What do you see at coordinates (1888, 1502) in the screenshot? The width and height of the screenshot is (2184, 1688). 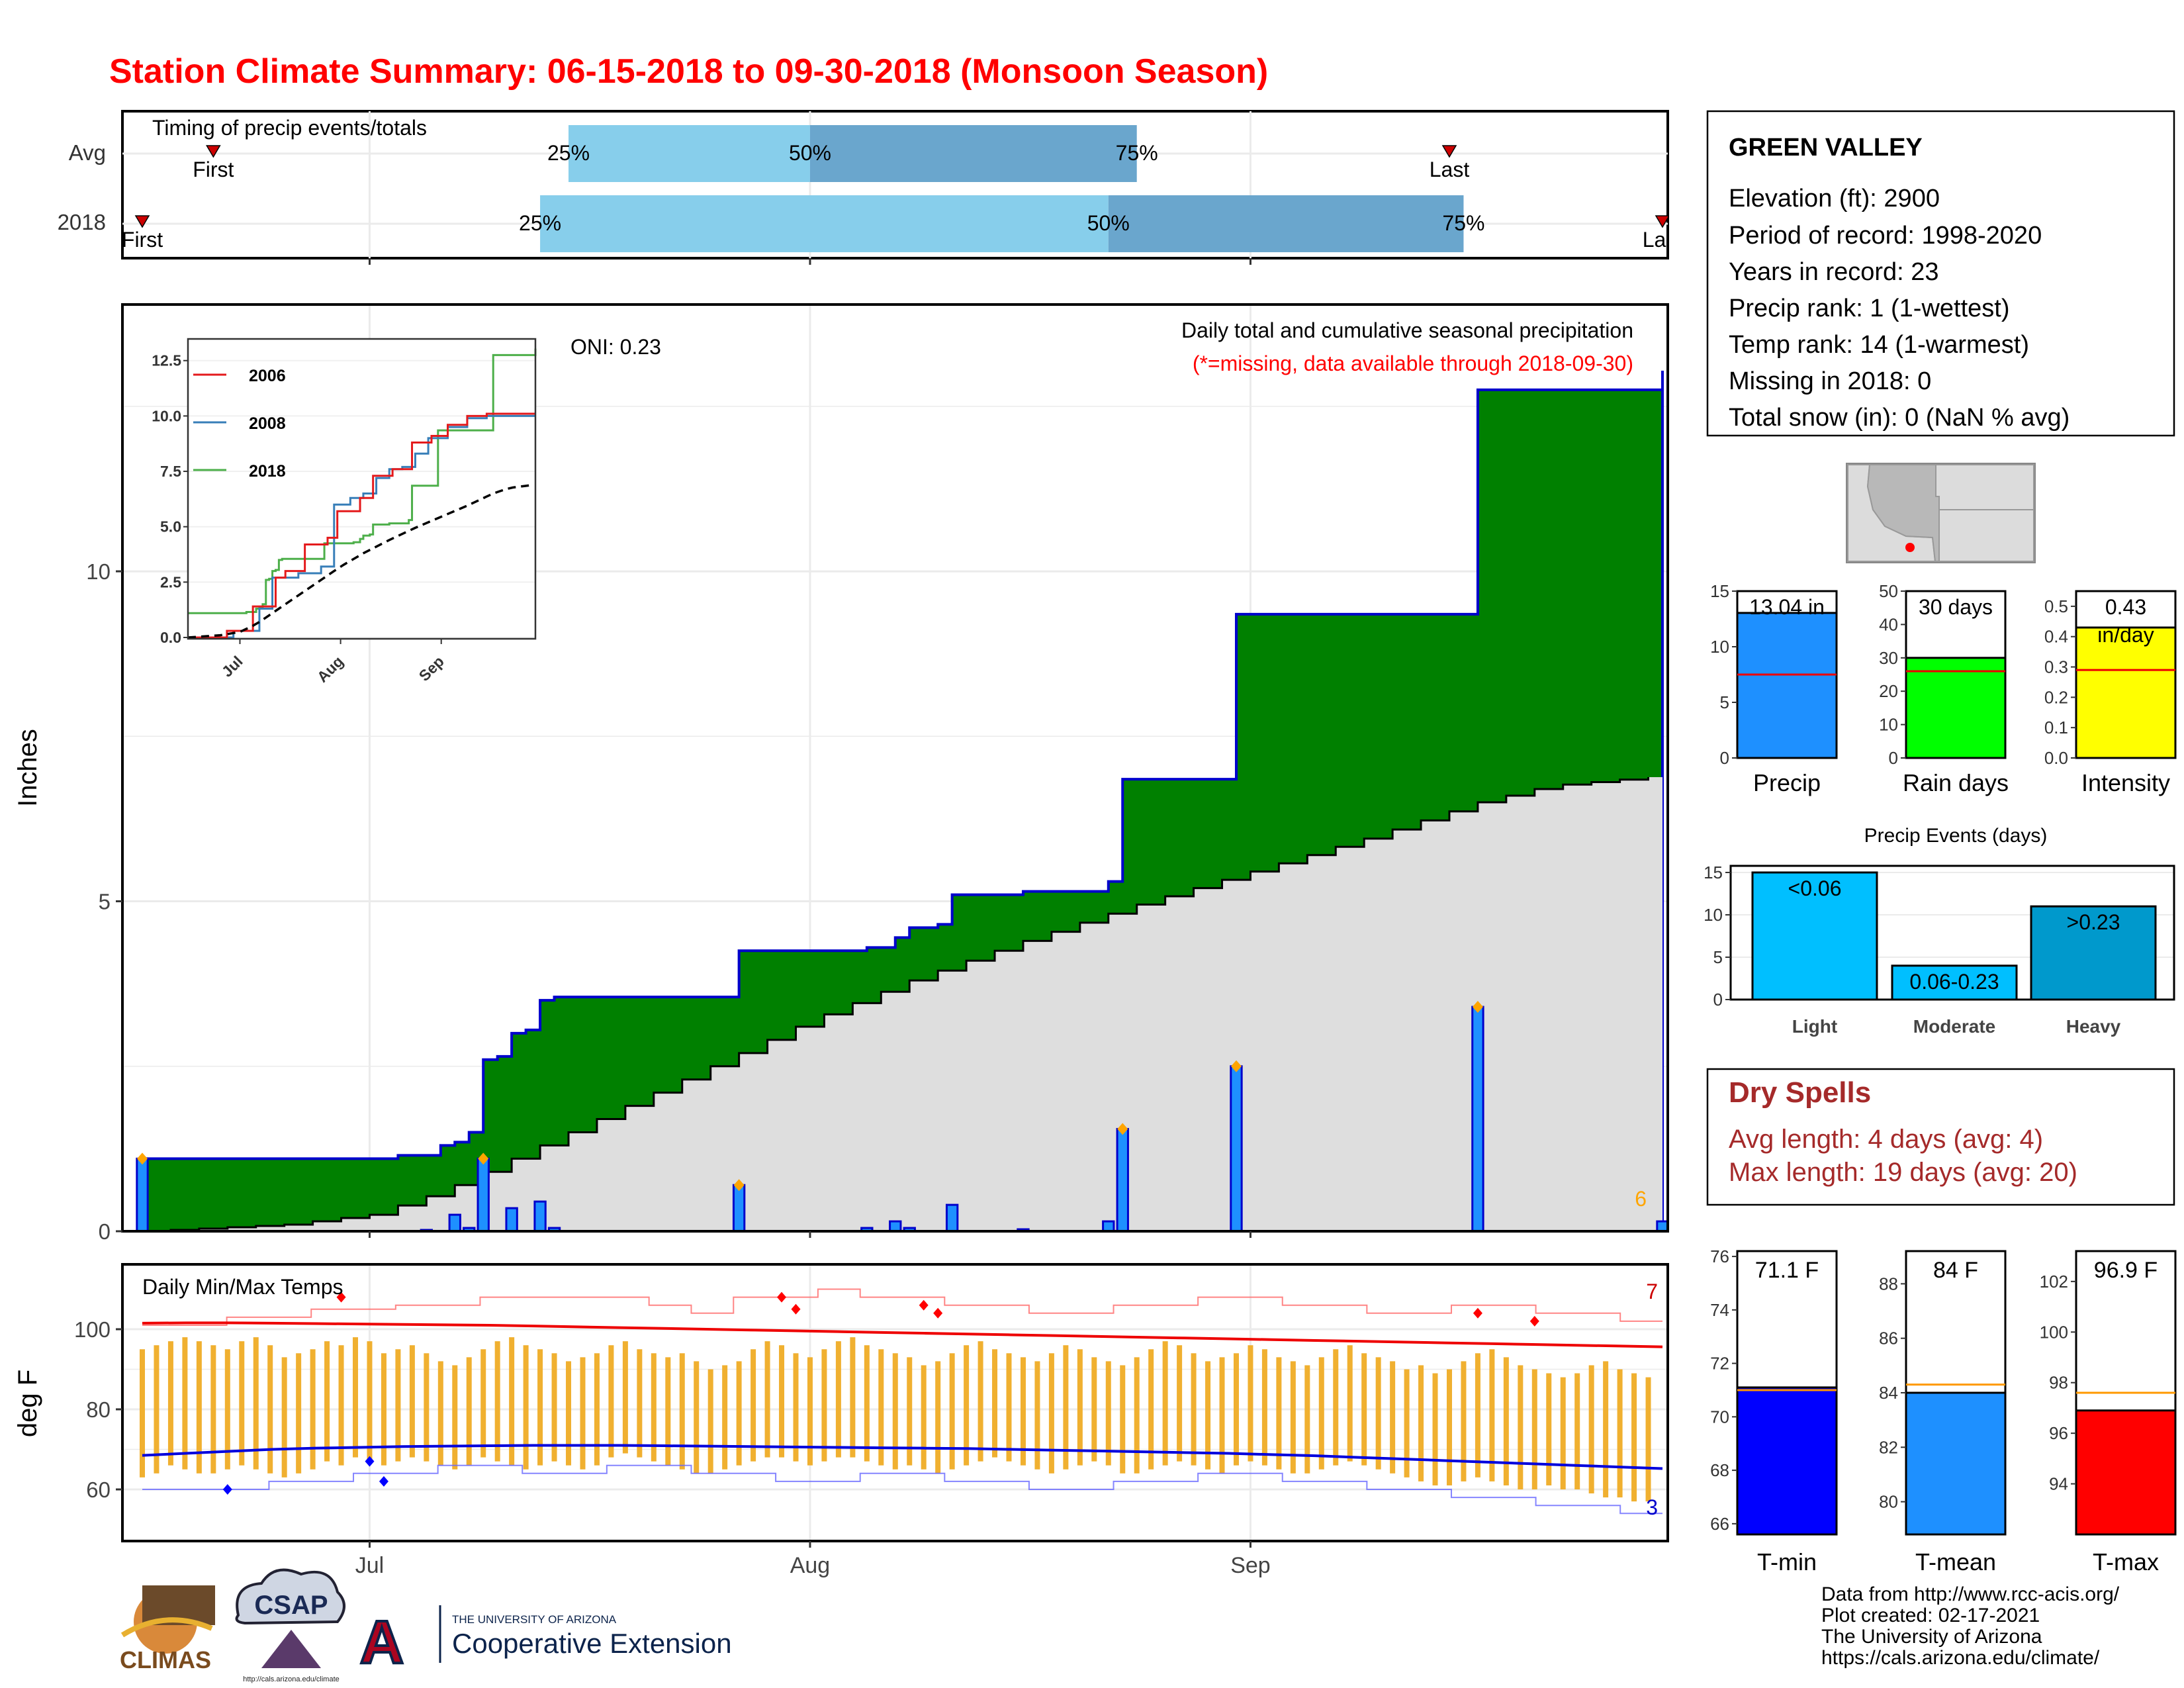 I see `temp-summary-ytick-label-tmean-0: 80` at bounding box center [1888, 1502].